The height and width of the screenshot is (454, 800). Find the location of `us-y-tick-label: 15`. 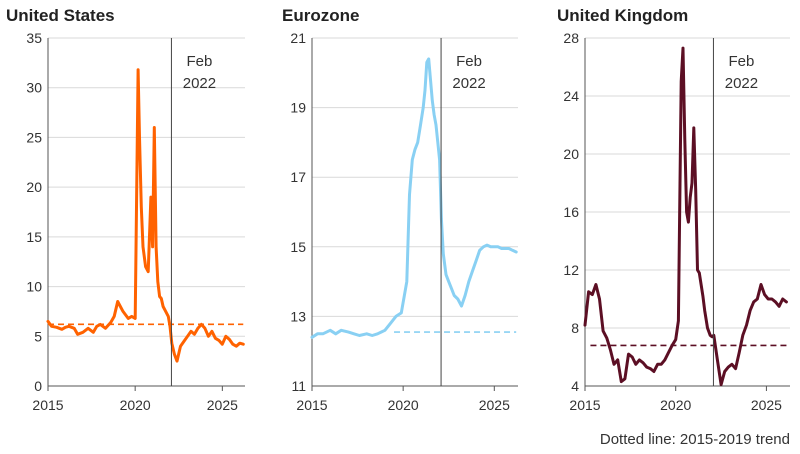

us-y-tick-label: 15 is located at coordinates (34, 237).